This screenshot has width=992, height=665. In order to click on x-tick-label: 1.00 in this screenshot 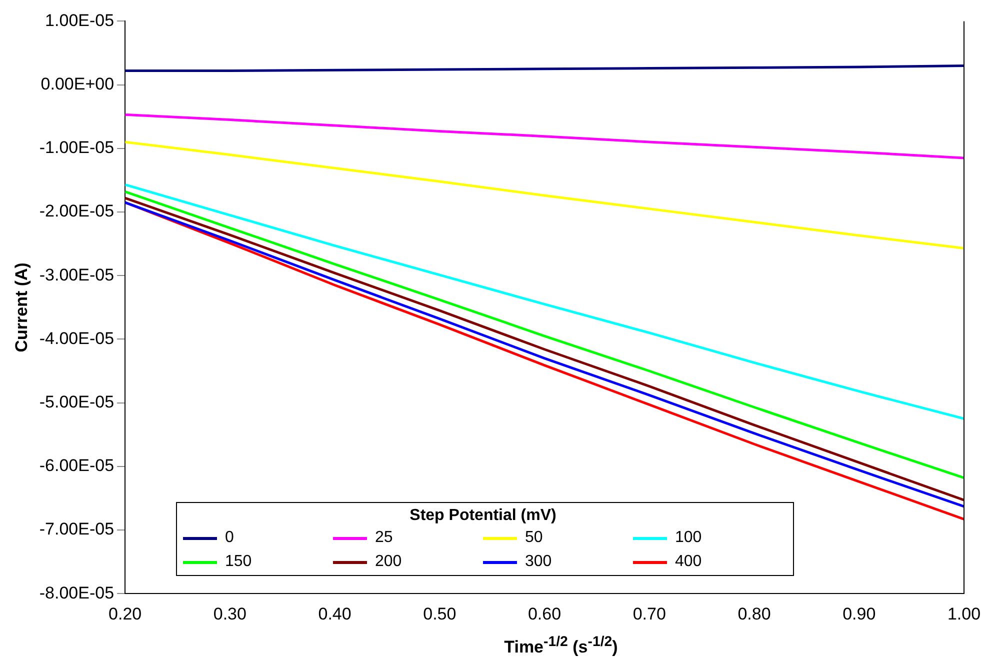, I will do `click(964, 614)`.